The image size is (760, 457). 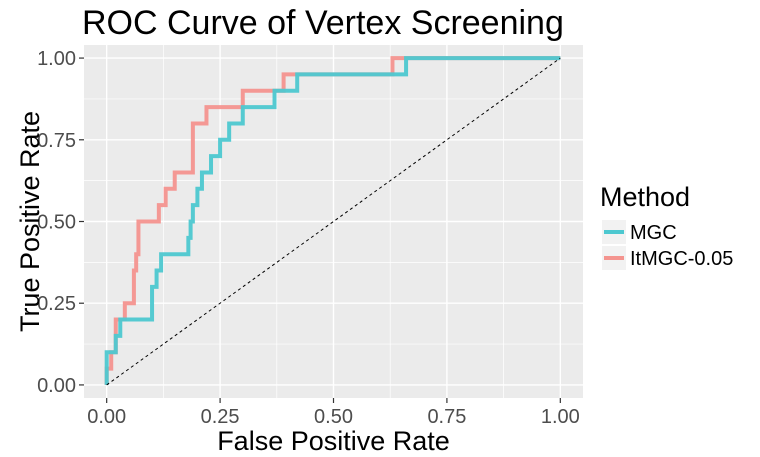 I want to click on x-tick-label: 0.25, so click(x=220, y=417).